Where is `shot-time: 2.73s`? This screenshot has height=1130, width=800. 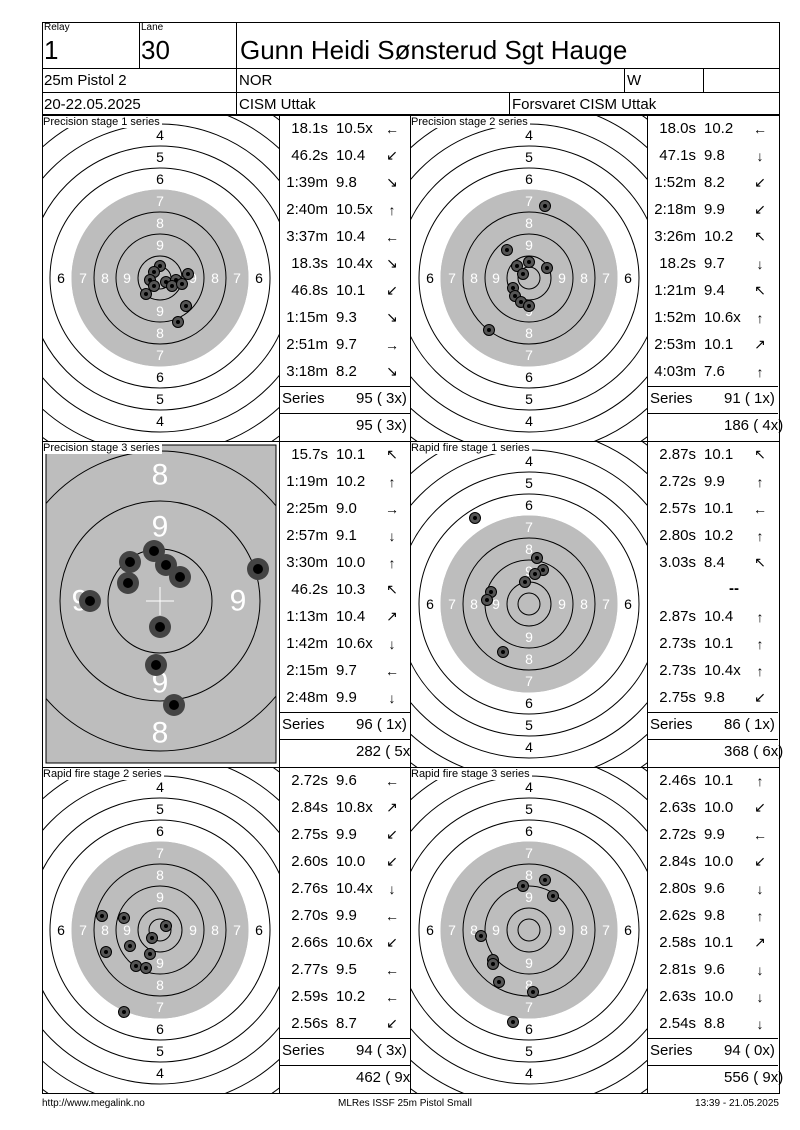 shot-time: 2.73s is located at coordinates (677, 643).